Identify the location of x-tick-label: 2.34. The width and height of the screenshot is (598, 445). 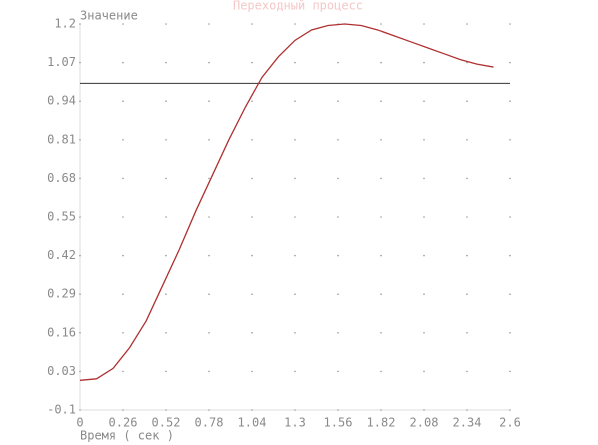
(467, 423).